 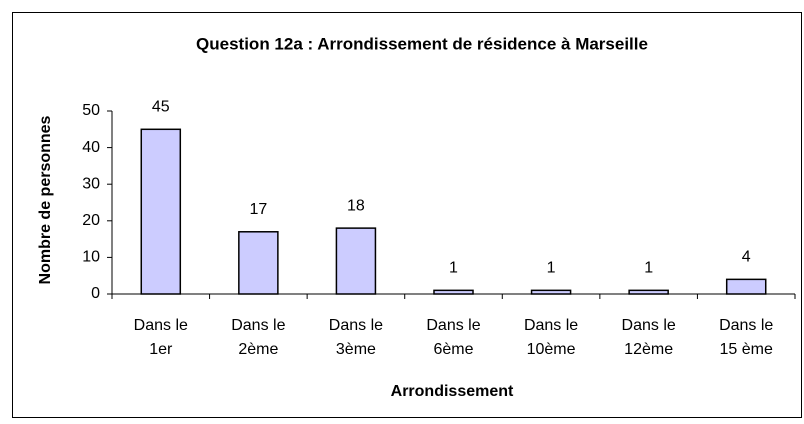 What do you see at coordinates (161, 107) in the screenshot?
I see `value-label: 45` at bounding box center [161, 107].